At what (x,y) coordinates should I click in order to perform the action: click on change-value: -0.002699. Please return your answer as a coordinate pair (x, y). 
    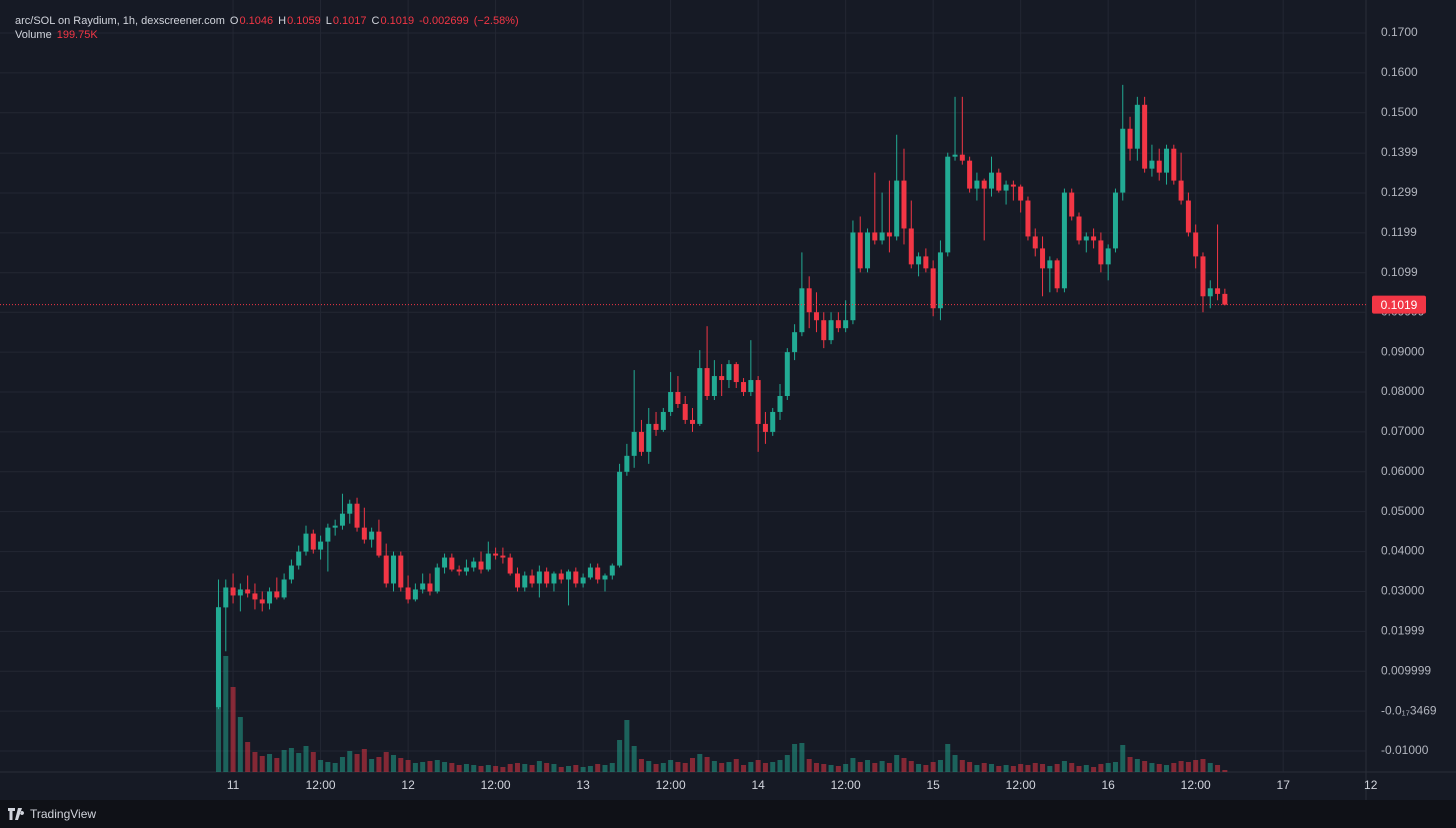
    Looking at the image, I should click on (444, 21).